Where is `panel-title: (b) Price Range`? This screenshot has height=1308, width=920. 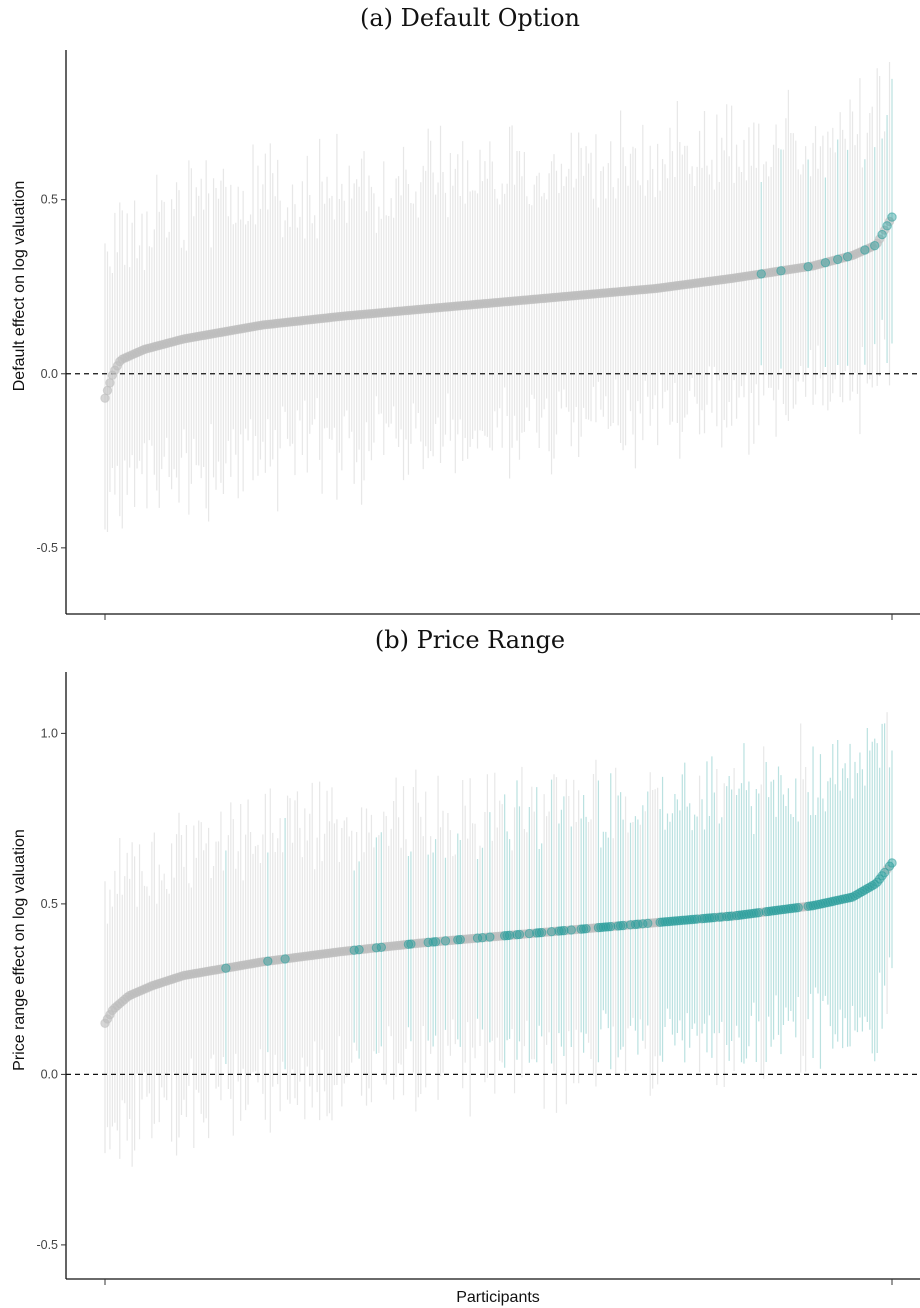
panel-title: (b) Price Range is located at coordinates (470, 640).